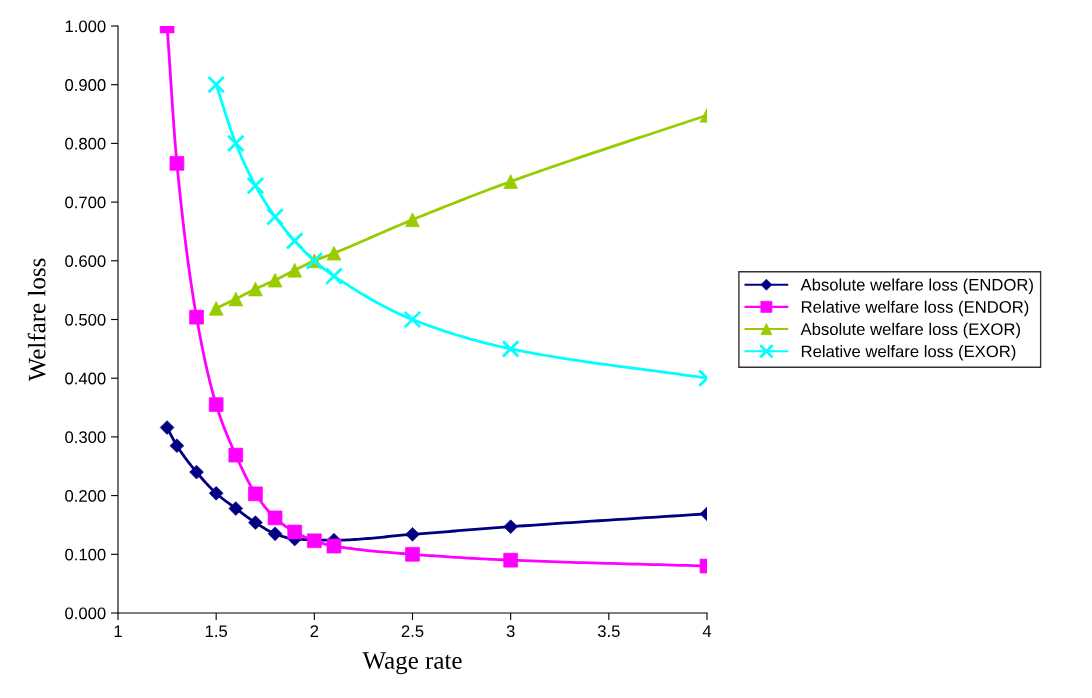  I want to click on legend-label: Relative welfare loss (EXOR), so click(908, 353).